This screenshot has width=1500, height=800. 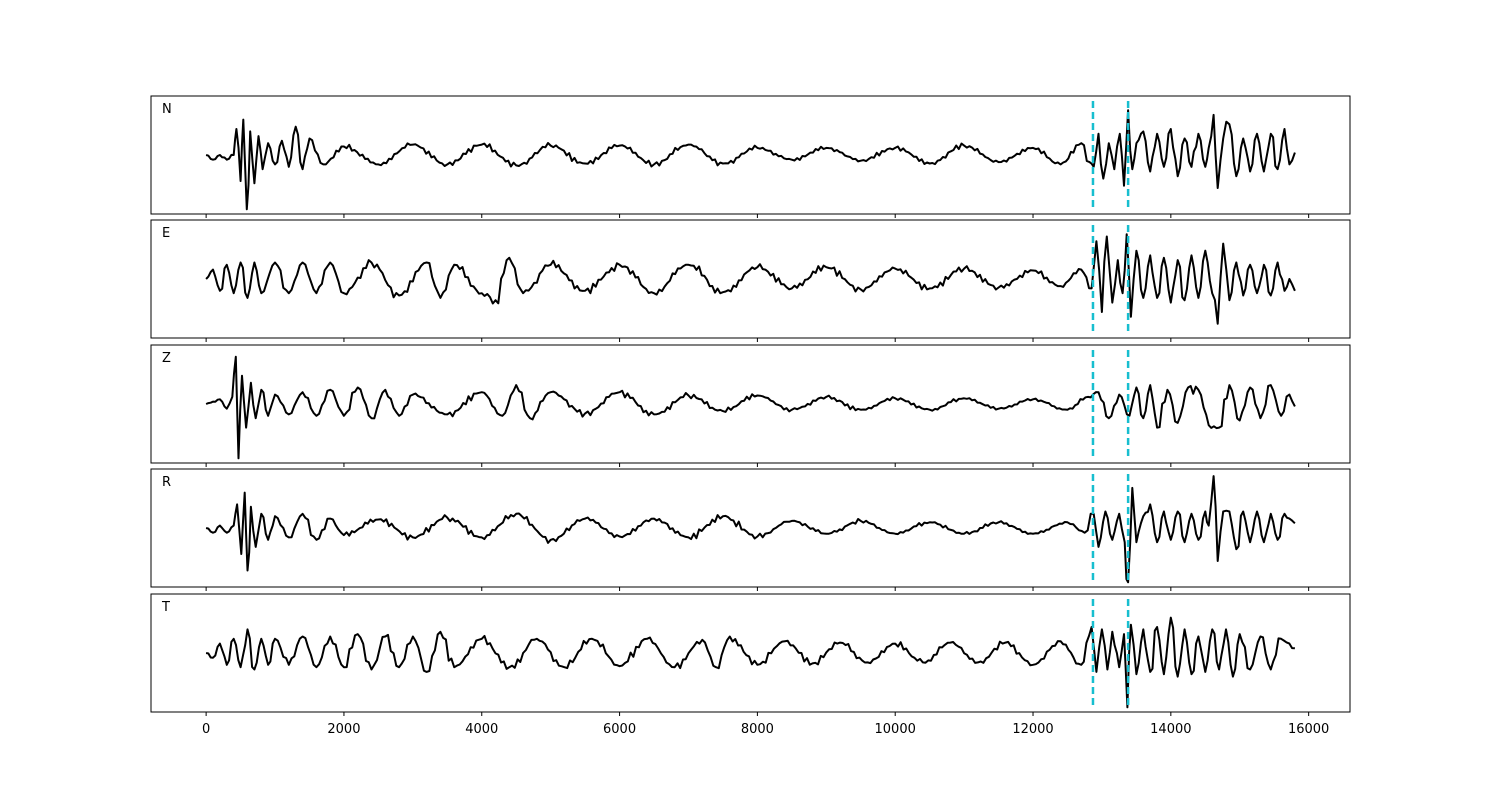 What do you see at coordinates (750, 160) in the screenshot?
I see `trace-n` at bounding box center [750, 160].